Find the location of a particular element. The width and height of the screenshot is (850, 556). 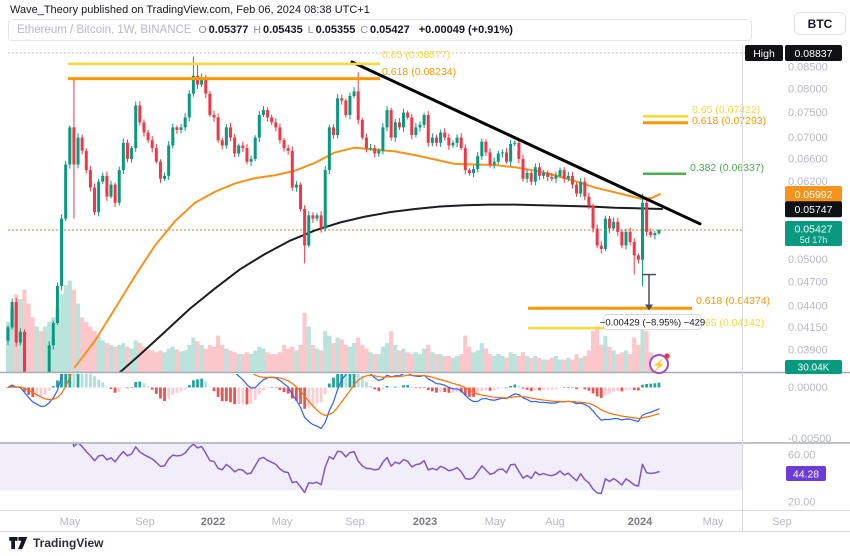

currency-toggle-button: BTC is located at coordinates (820, 23).